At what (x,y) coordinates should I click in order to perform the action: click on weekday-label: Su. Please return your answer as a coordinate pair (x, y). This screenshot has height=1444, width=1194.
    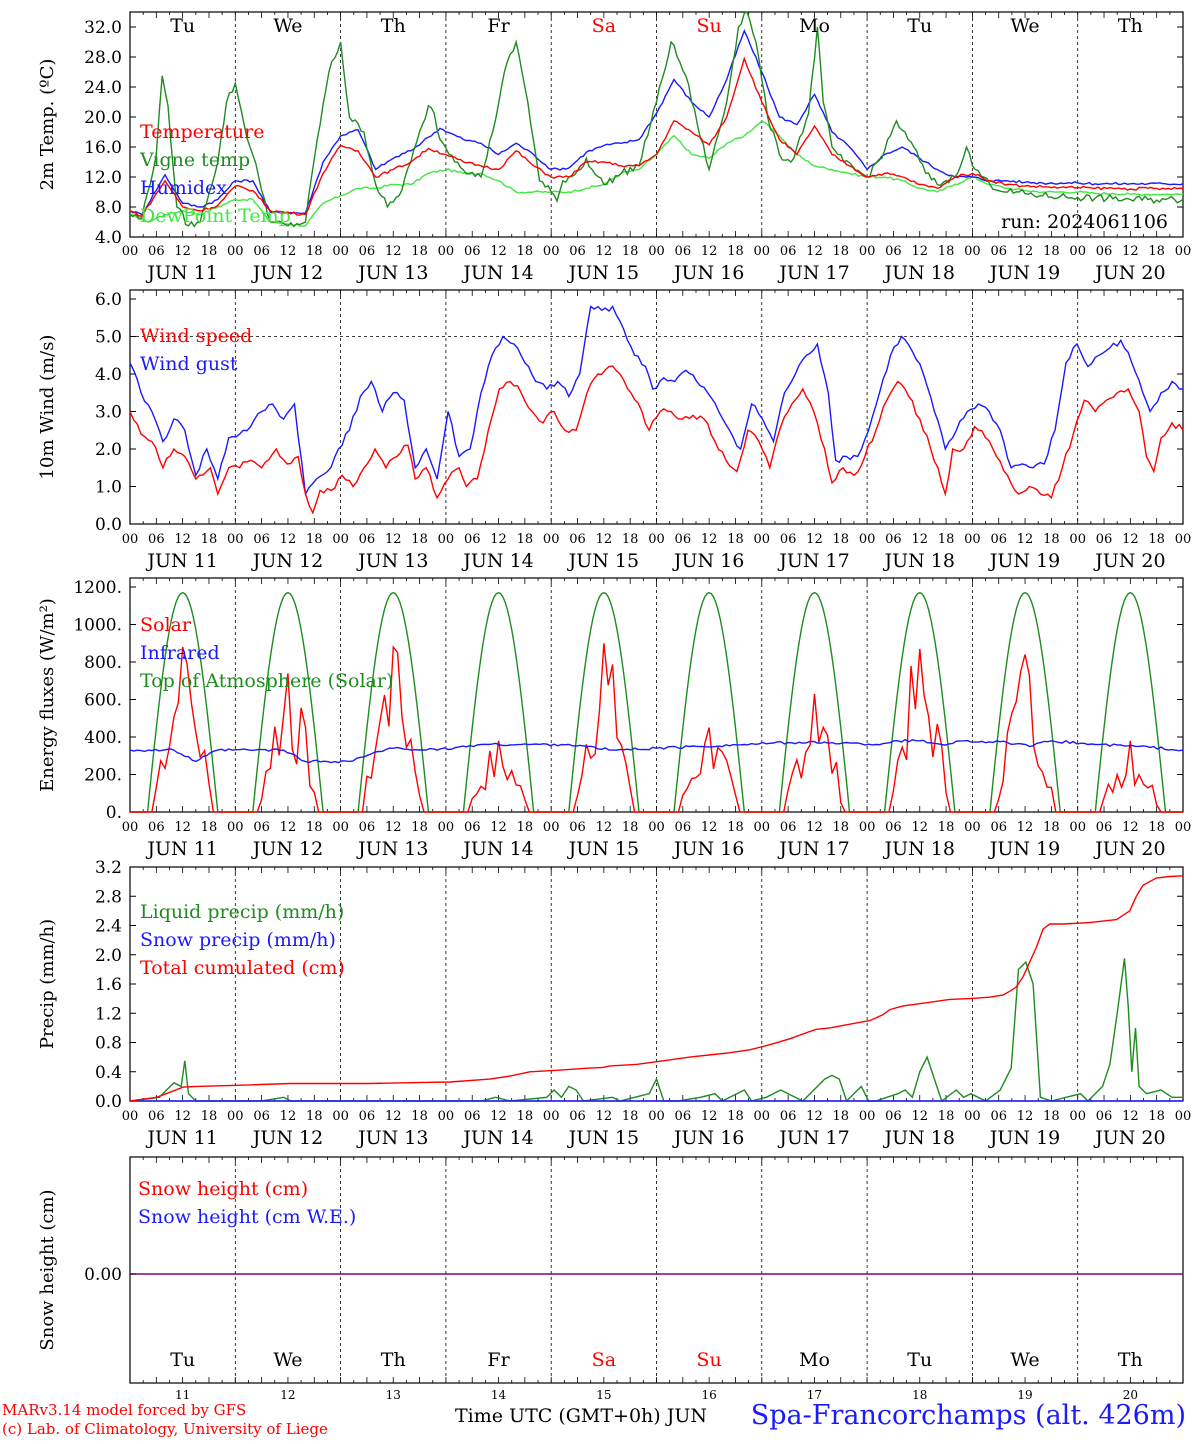
    Looking at the image, I should click on (709, 26).